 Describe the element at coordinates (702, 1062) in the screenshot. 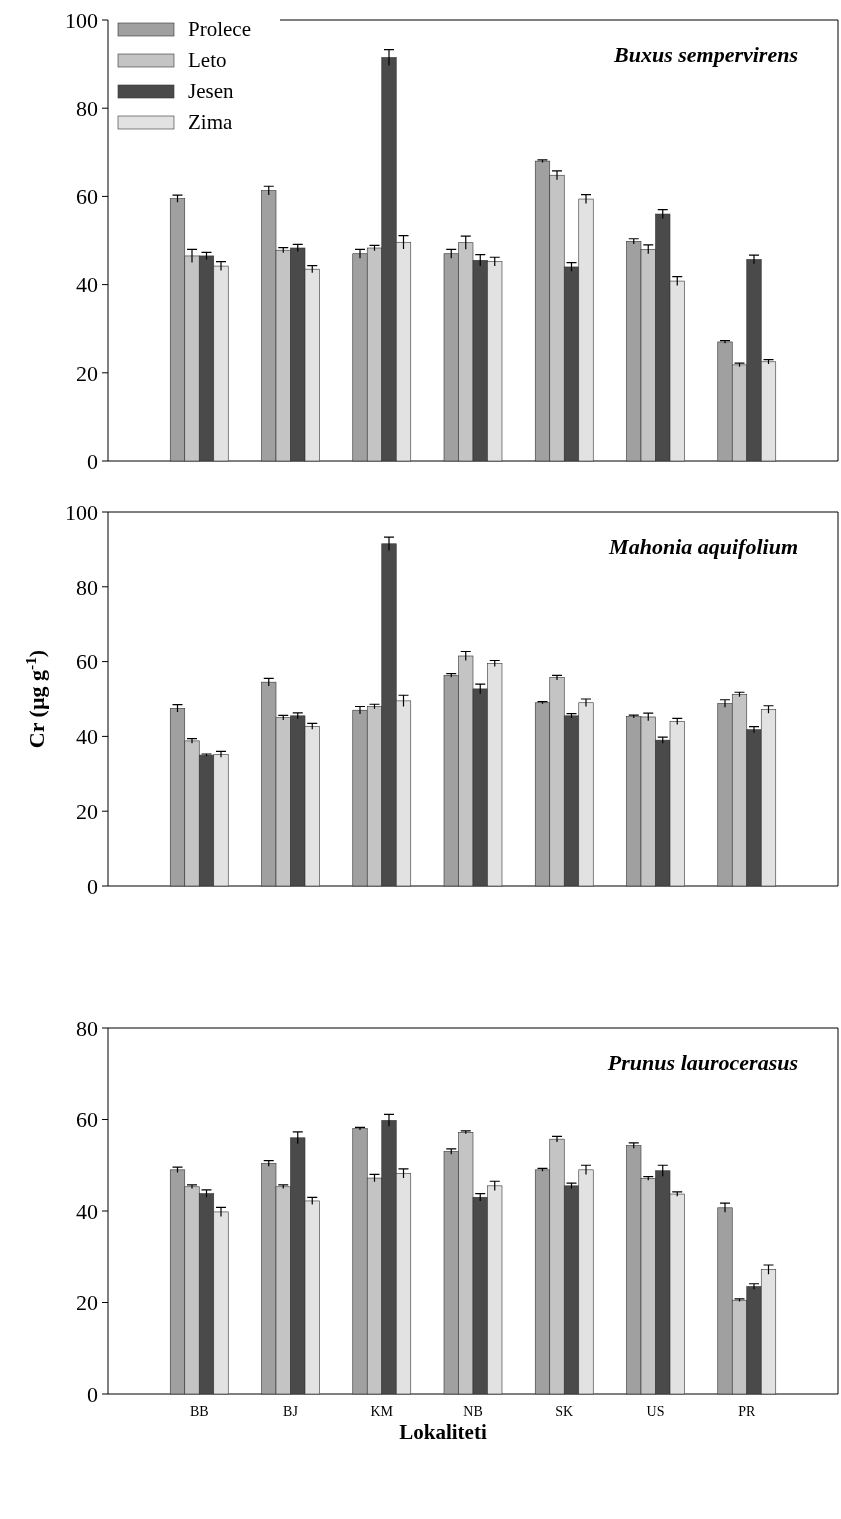

I see `text: Prunus laurocerasus` at that location.